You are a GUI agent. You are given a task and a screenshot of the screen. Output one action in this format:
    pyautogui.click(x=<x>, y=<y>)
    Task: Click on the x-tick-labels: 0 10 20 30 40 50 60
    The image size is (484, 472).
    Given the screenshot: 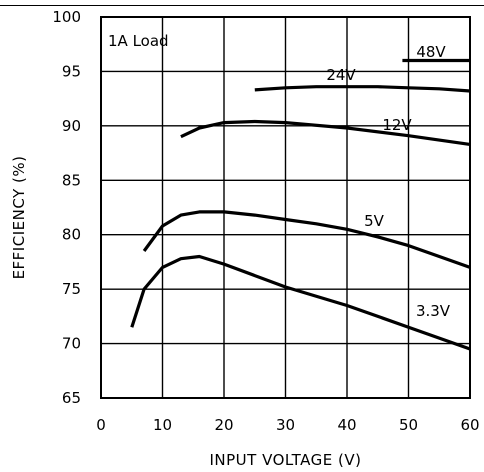 What is the action you would take?
    pyautogui.click(x=287, y=425)
    